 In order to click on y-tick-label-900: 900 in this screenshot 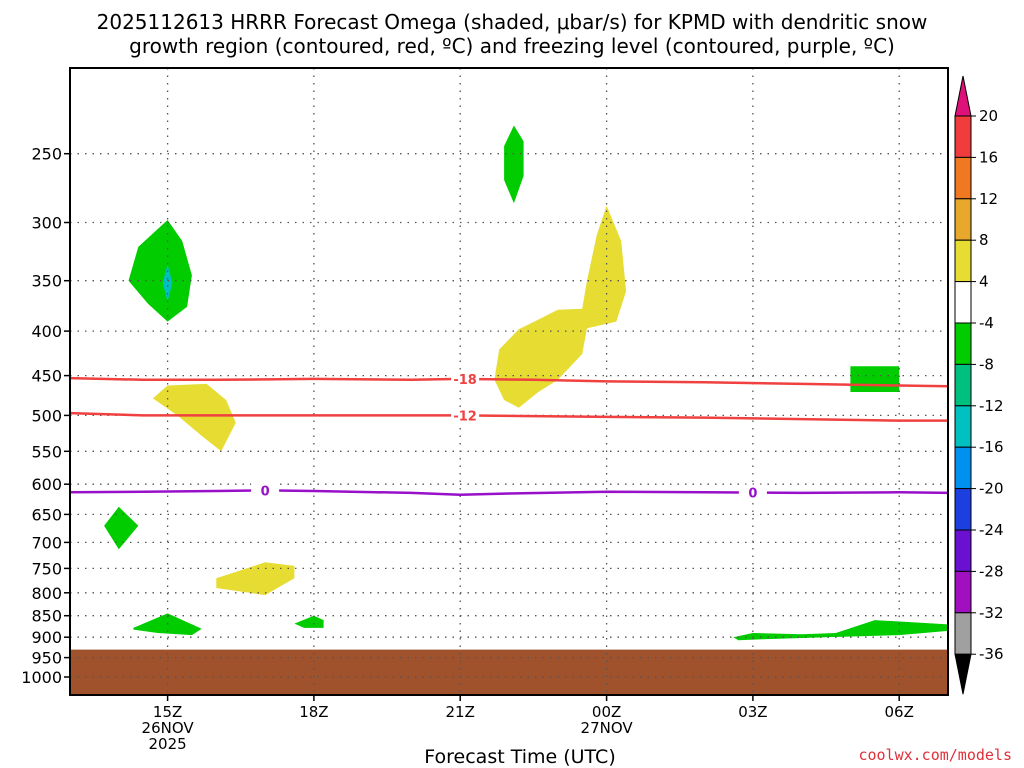, I will do `click(46, 637)`.